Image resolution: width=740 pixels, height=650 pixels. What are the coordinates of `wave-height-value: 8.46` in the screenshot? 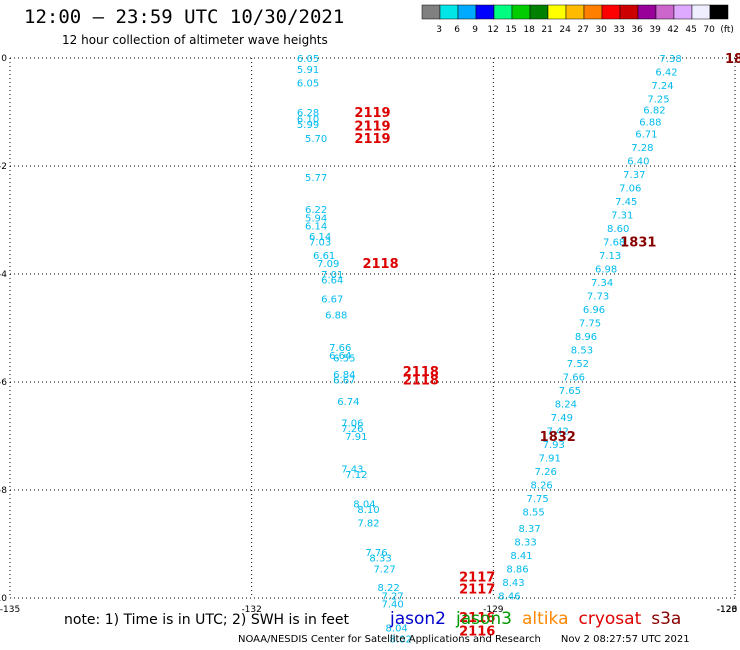 It's located at (509, 596).